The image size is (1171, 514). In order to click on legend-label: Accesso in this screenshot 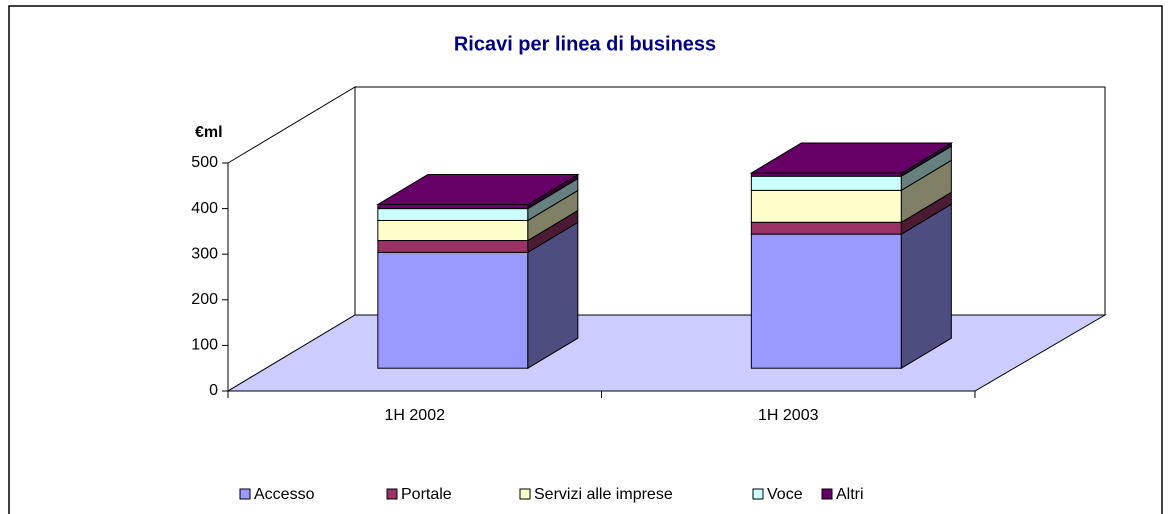, I will do `click(284, 494)`.